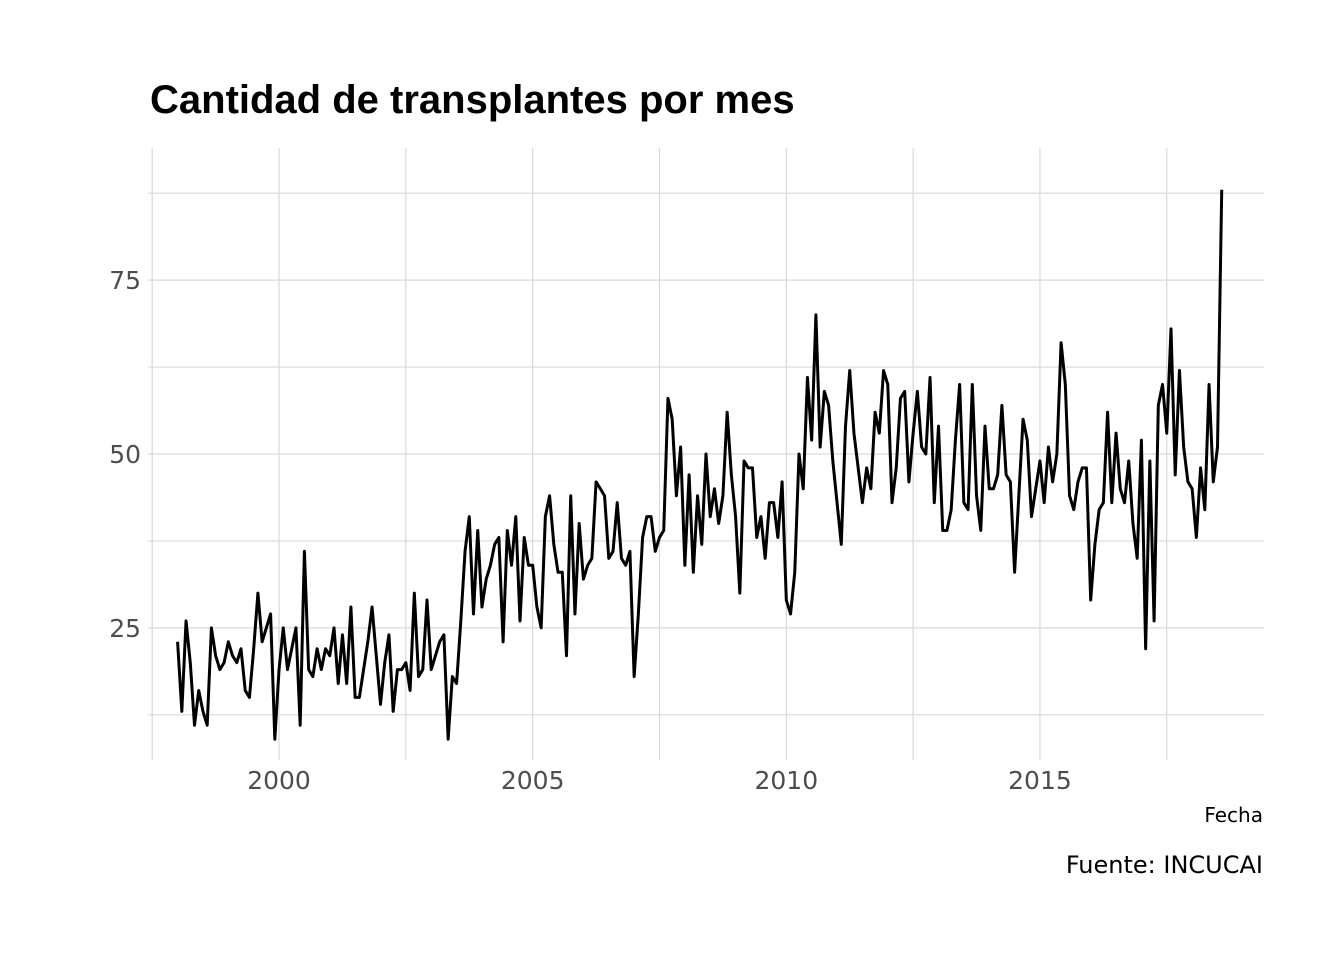  Describe the element at coordinates (125, 628) in the screenshot. I see `y-tick-label: 25` at that location.